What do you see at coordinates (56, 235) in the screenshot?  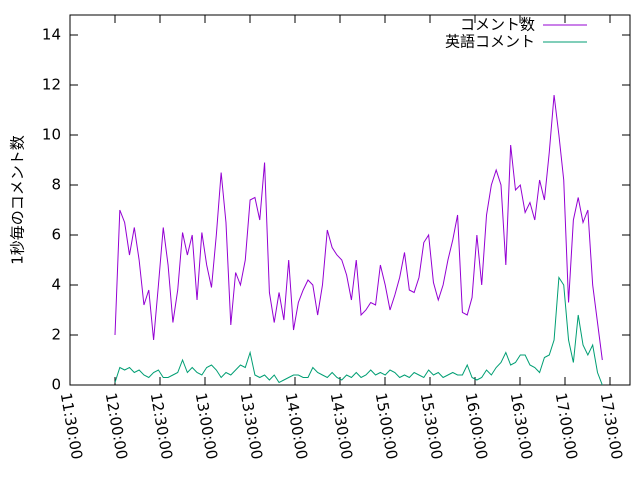 I see `y-tick-label: 6` at bounding box center [56, 235].